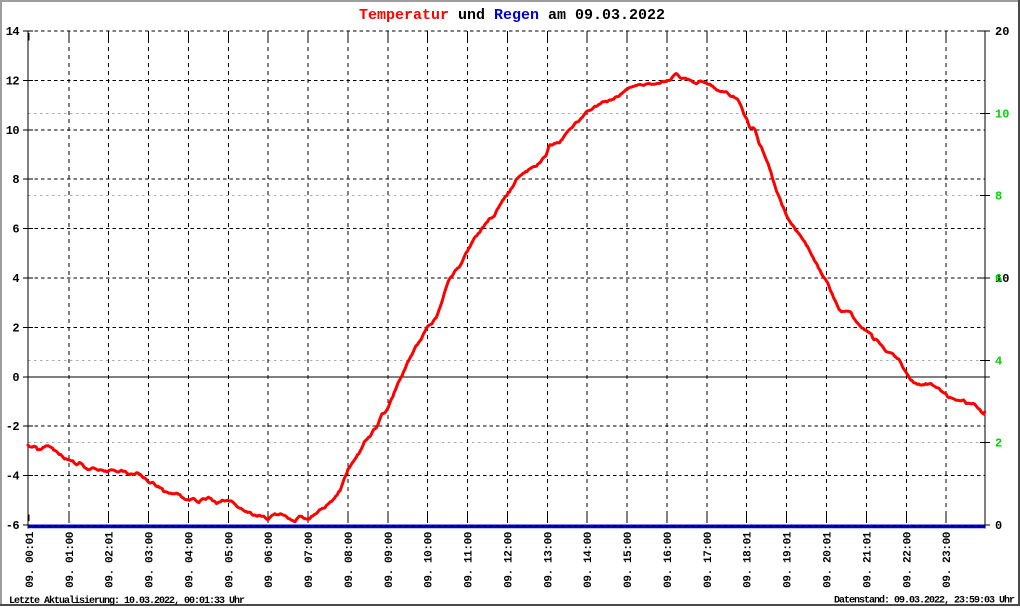  I want to click on svg-text: 09. 13:00, so click(549, 560).